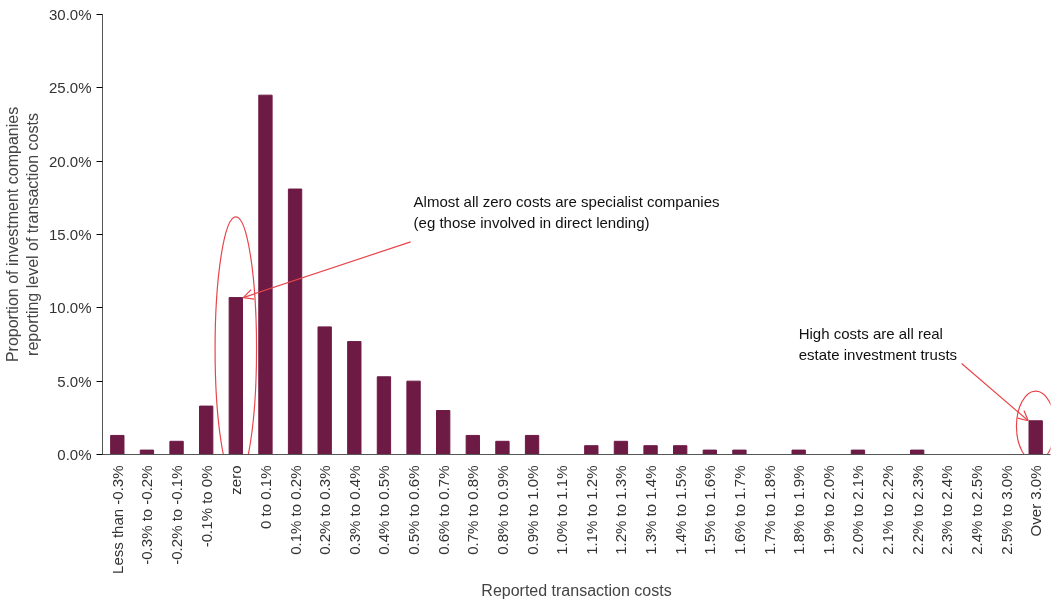 This screenshot has width=1054, height=601. I want to click on x-tick-label: 0.9% to 1.0%, so click(532, 510).